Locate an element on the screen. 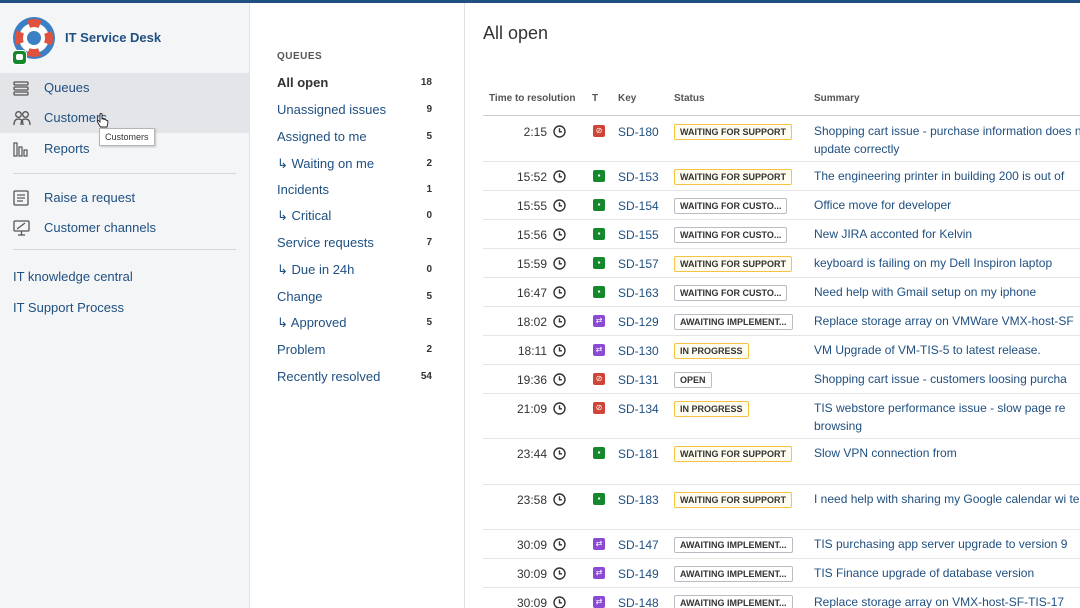 Image resolution: width=1080 pixels, height=608 pixels. queue-item-unassigned-issues: Unassigned issues 9 is located at coordinates (354, 112).